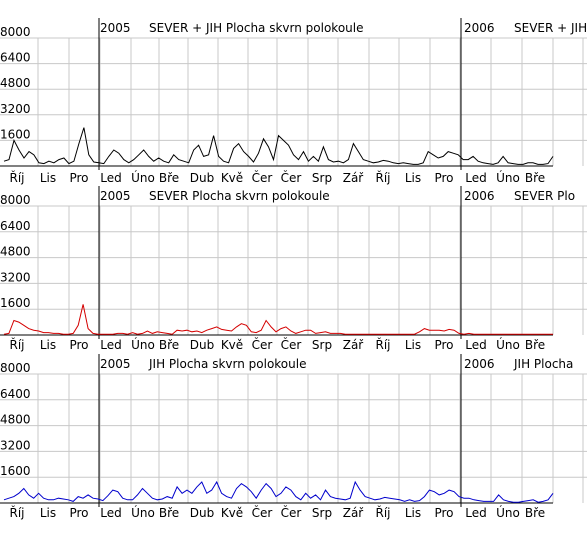 The image size is (587, 549). I want to click on panel-title-2006: SEVER + JIH, so click(550, 28).